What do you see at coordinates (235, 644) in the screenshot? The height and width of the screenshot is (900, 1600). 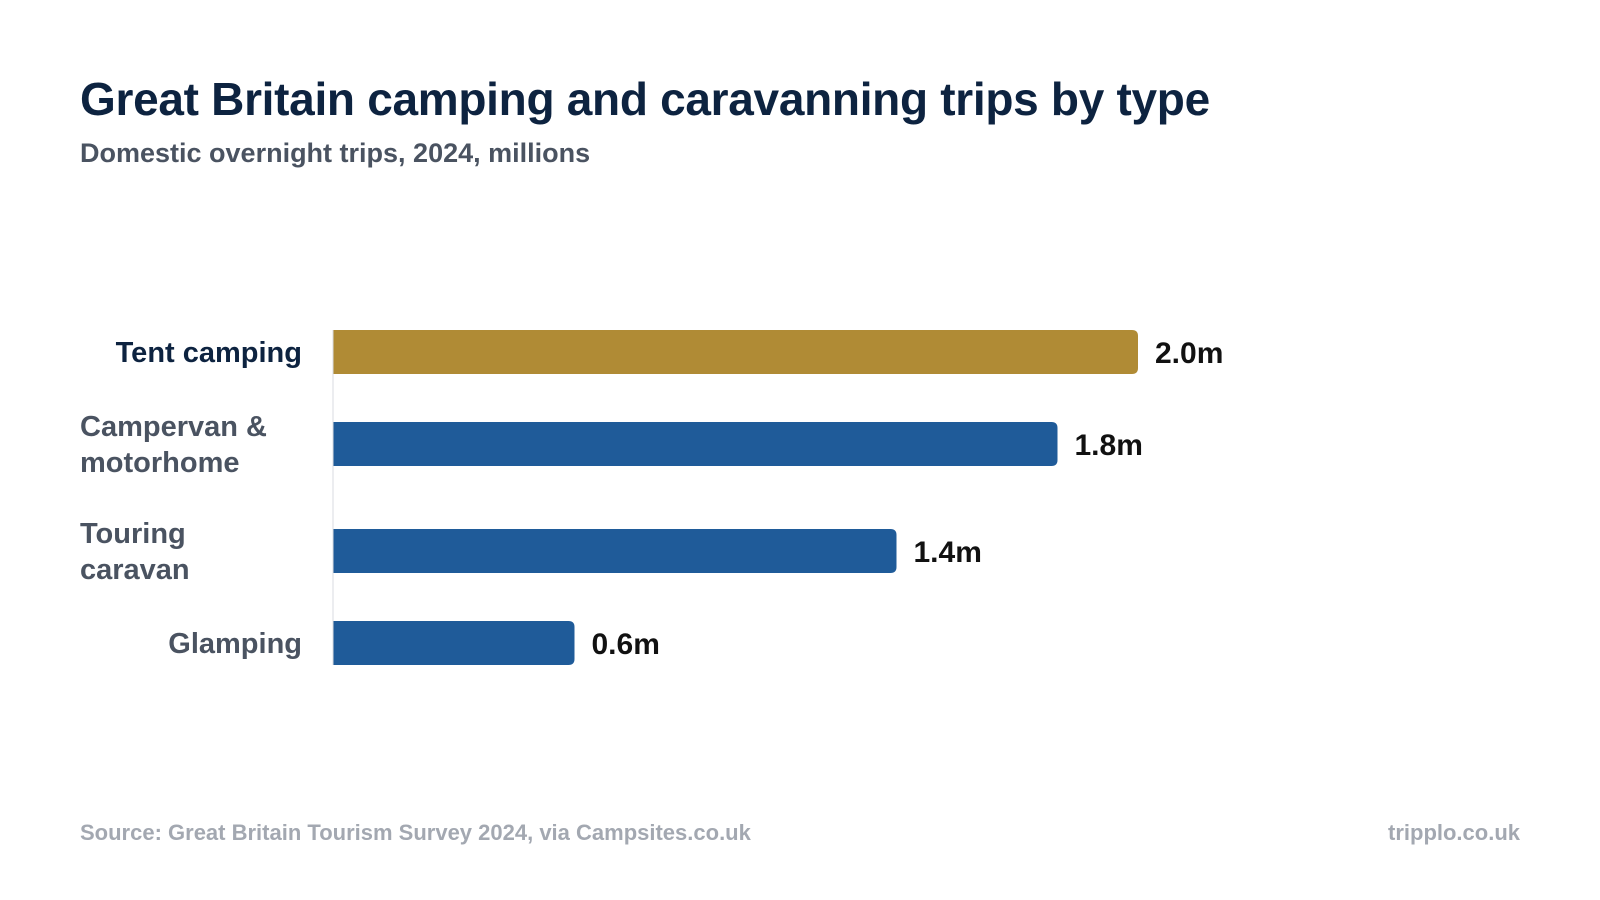 I see `category-label-4: Glamping` at bounding box center [235, 644].